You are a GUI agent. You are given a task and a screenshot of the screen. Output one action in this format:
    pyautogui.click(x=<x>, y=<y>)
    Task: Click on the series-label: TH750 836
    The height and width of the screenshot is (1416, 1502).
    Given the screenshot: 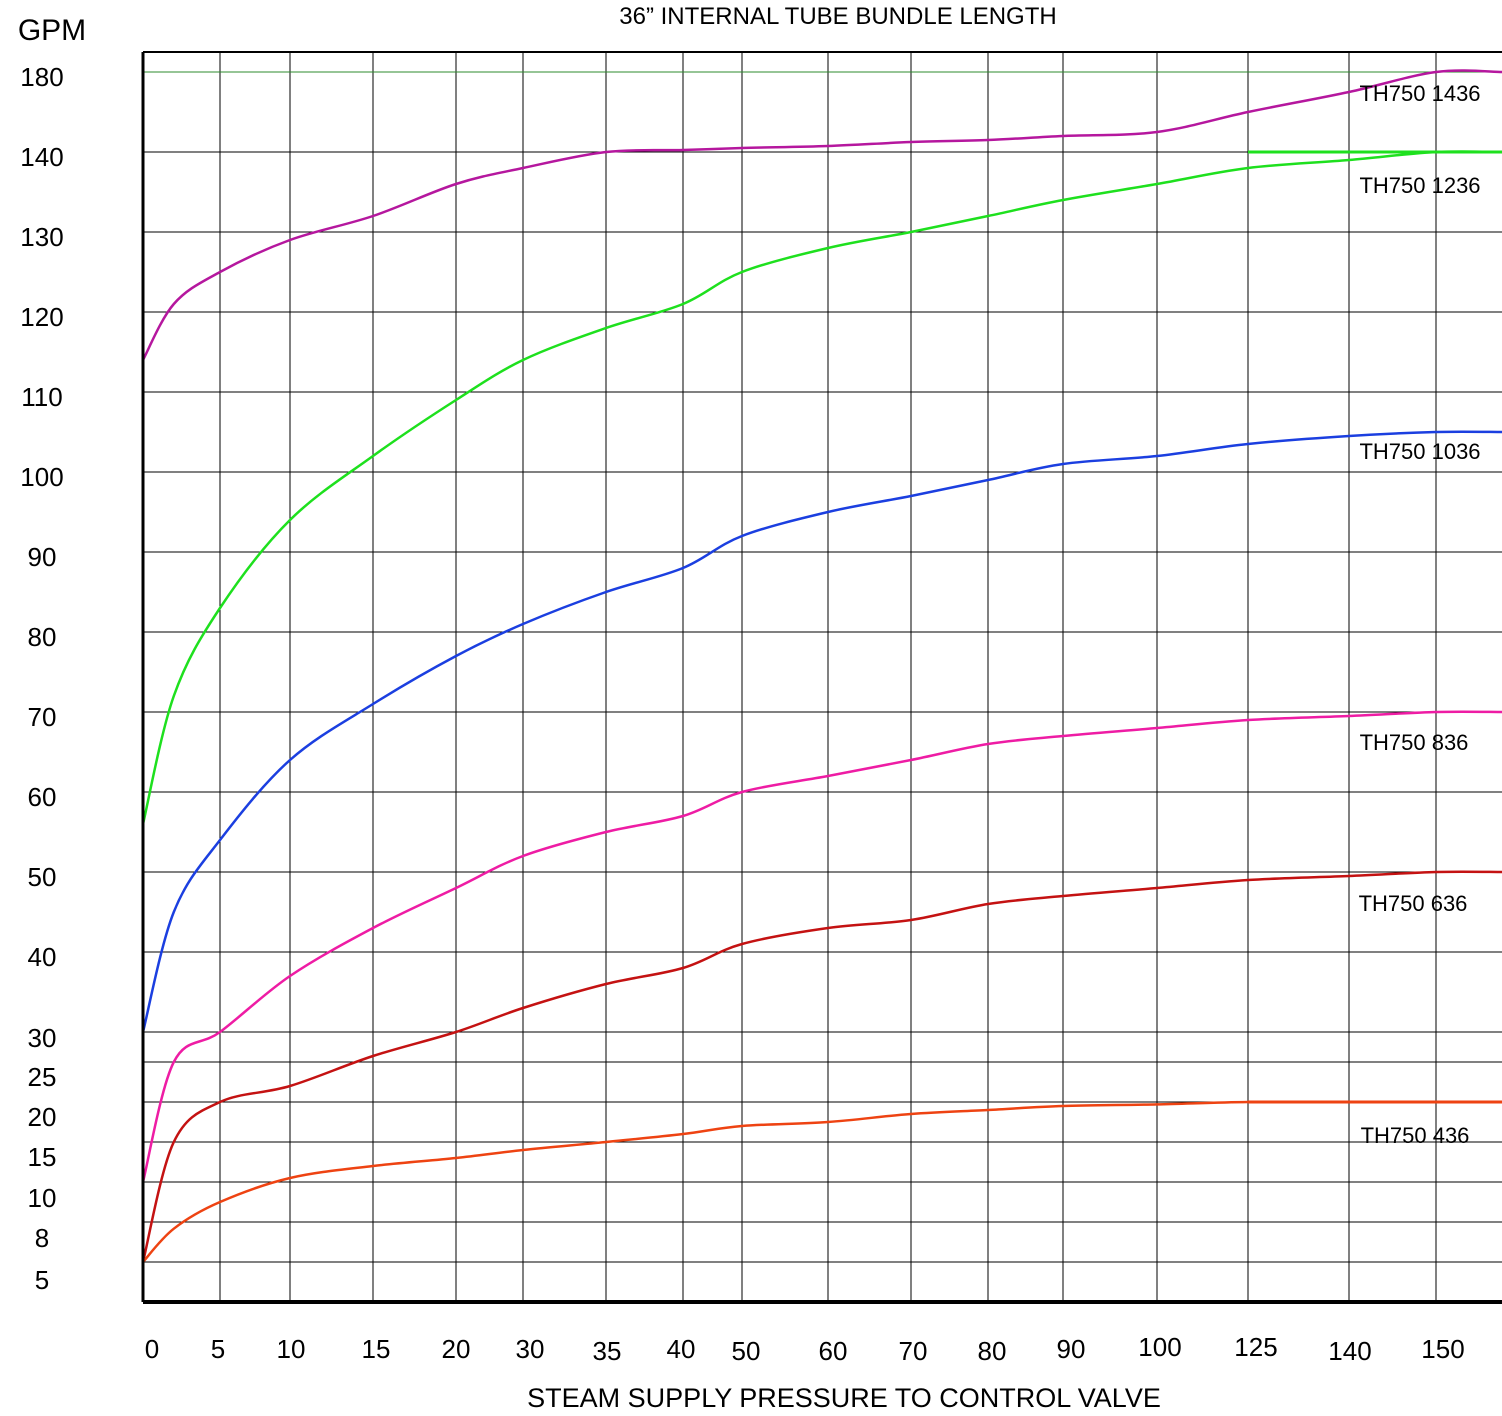 What is the action you would take?
    pyautogui.click(x=1414, y=742)
    